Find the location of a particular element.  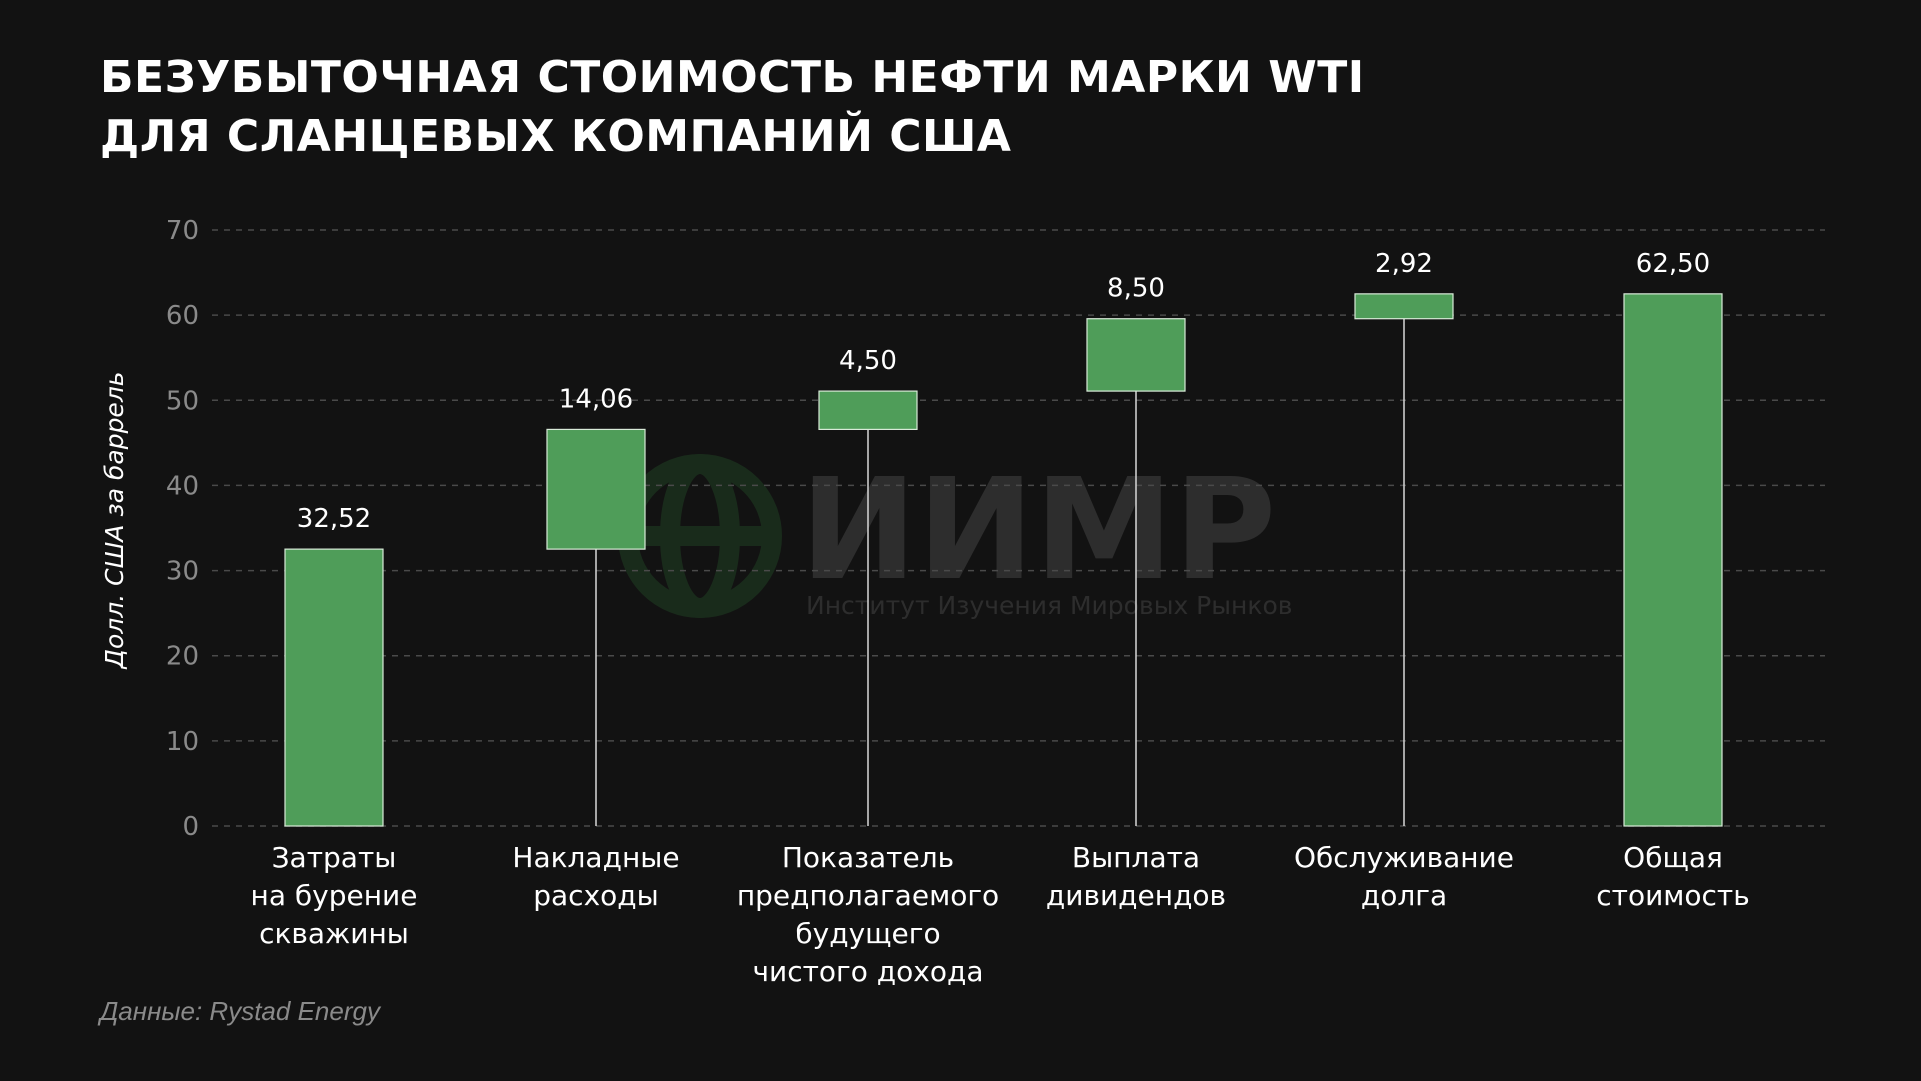

category-label-line: долга is located at coordinates (1404, 895).